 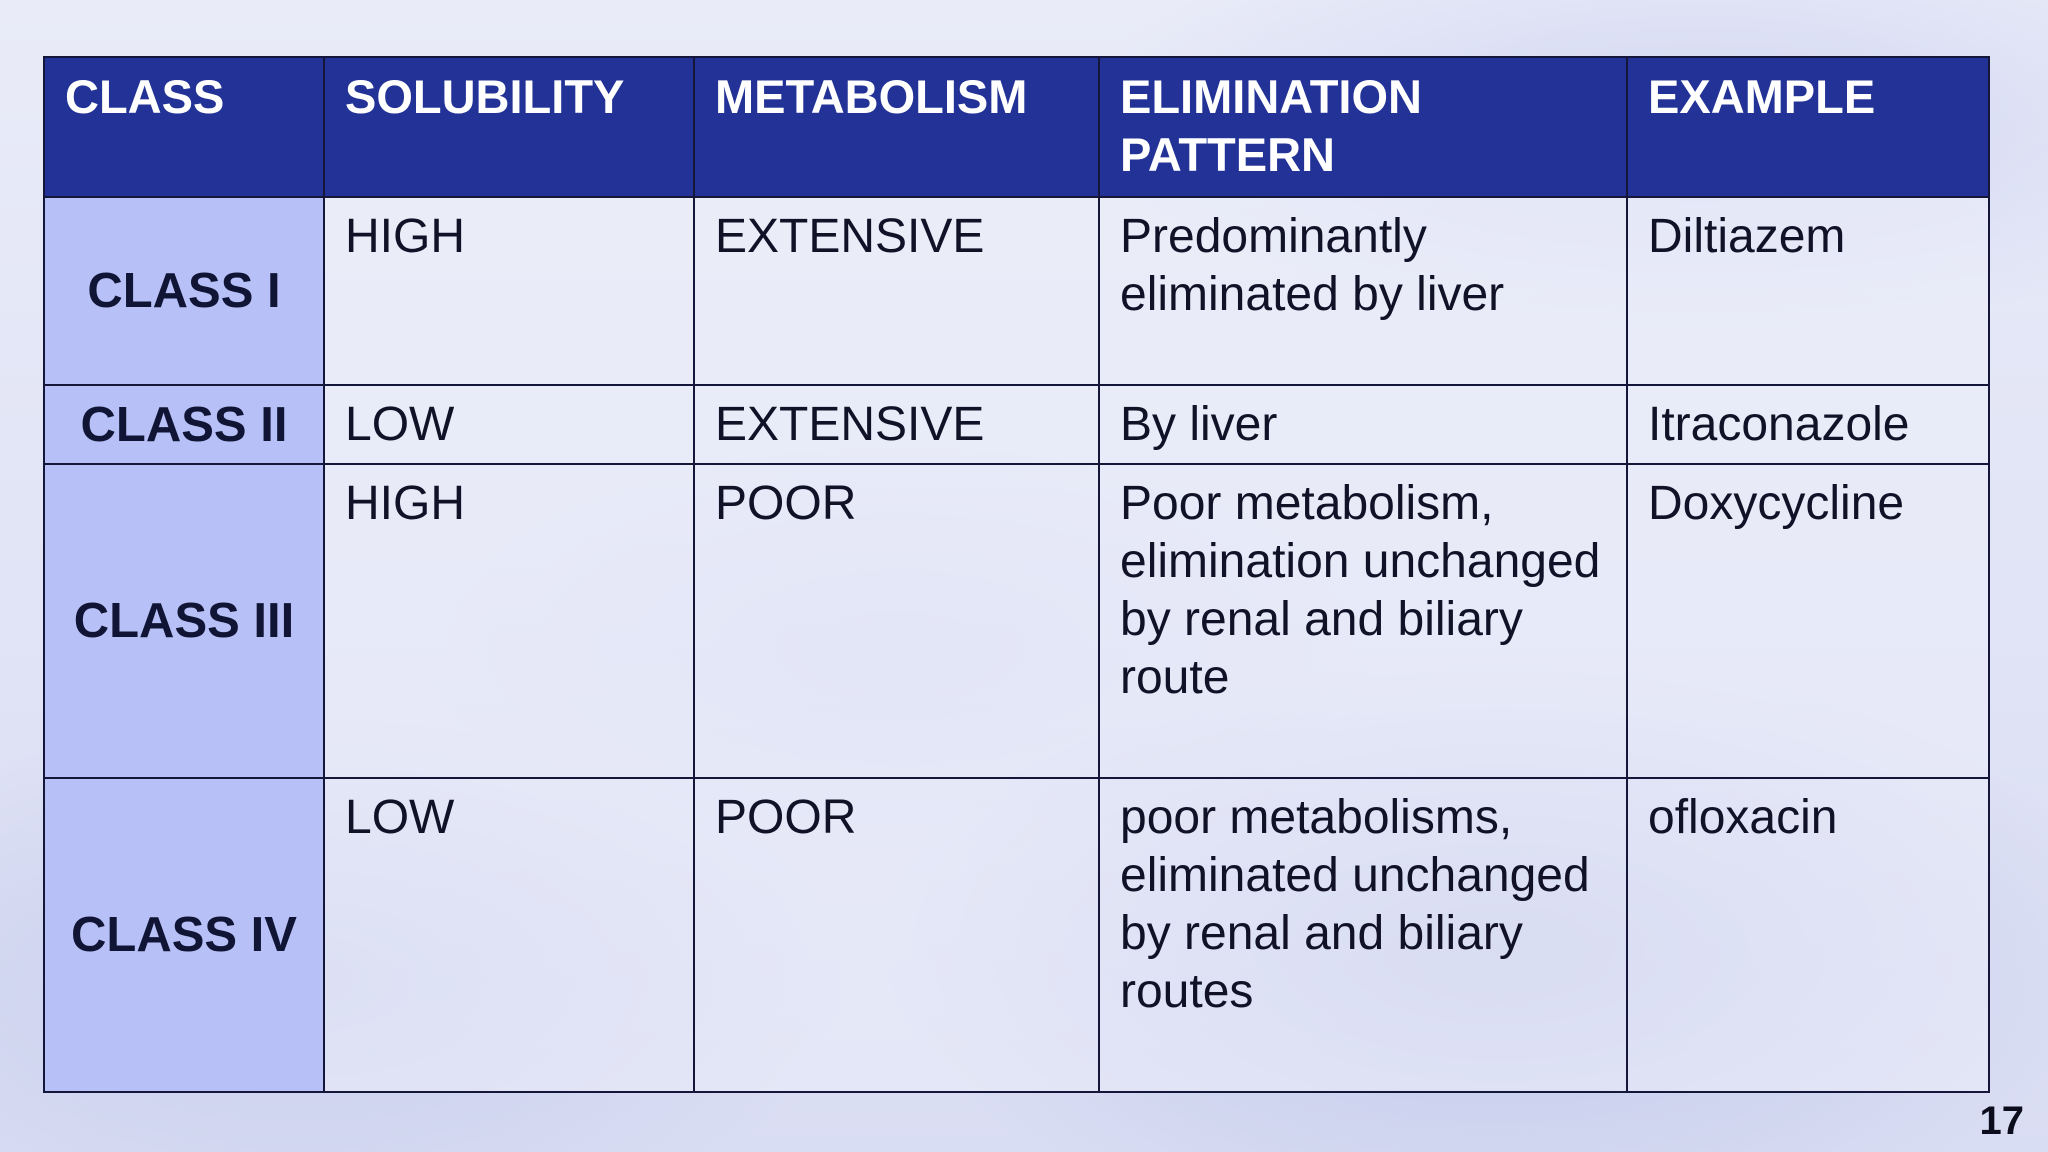 What do you see at coordinates (184, 127) in the screenshot?
I see `header-class: CLASS` at bounding box center [184, 127].